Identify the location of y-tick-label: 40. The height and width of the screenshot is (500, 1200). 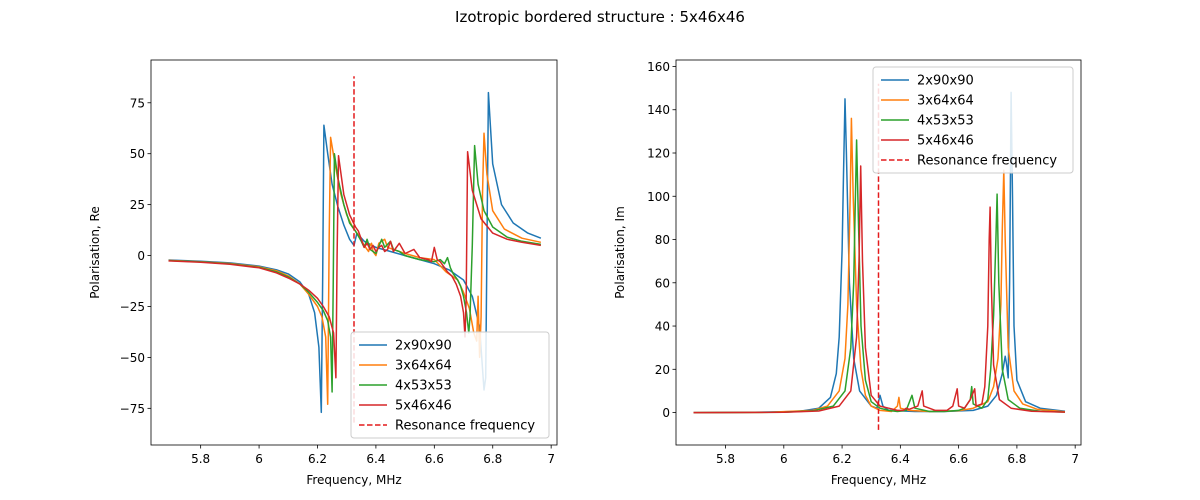
(662, 327).